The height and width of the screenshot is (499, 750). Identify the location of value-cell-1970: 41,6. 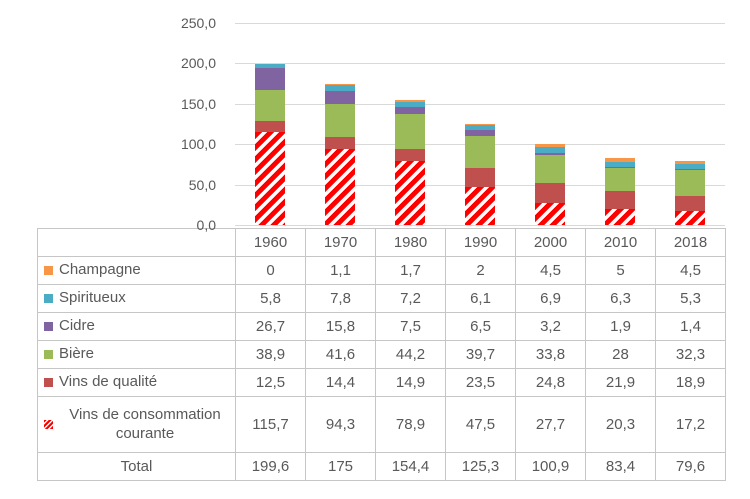
(340, 354).